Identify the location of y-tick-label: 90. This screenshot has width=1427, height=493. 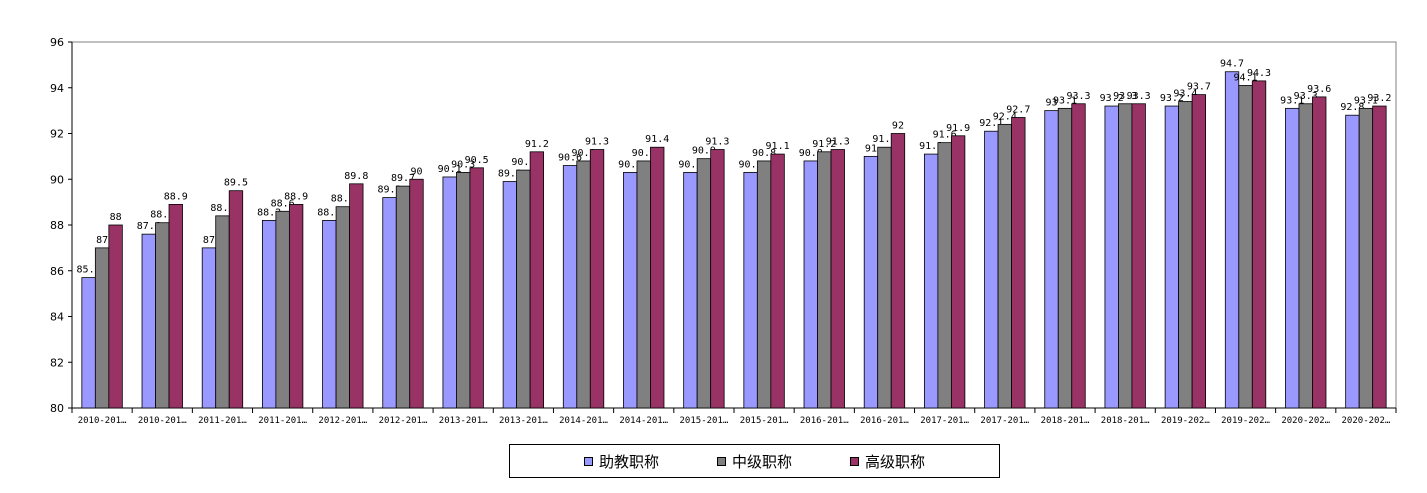
(57, 179).